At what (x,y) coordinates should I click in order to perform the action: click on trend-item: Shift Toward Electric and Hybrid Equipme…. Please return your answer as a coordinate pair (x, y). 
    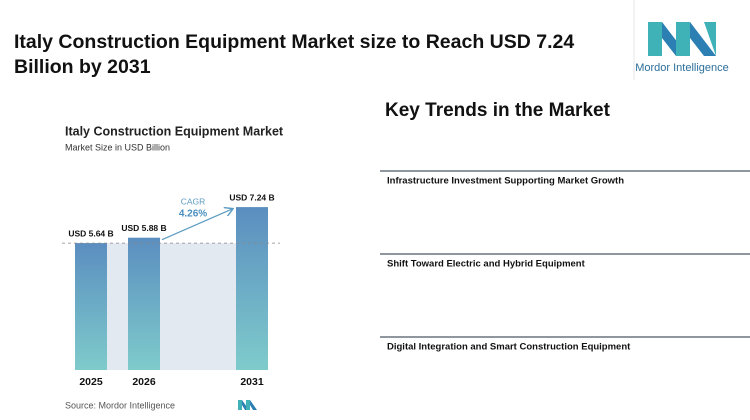
    Looking at the image, I should click on (486, 264).